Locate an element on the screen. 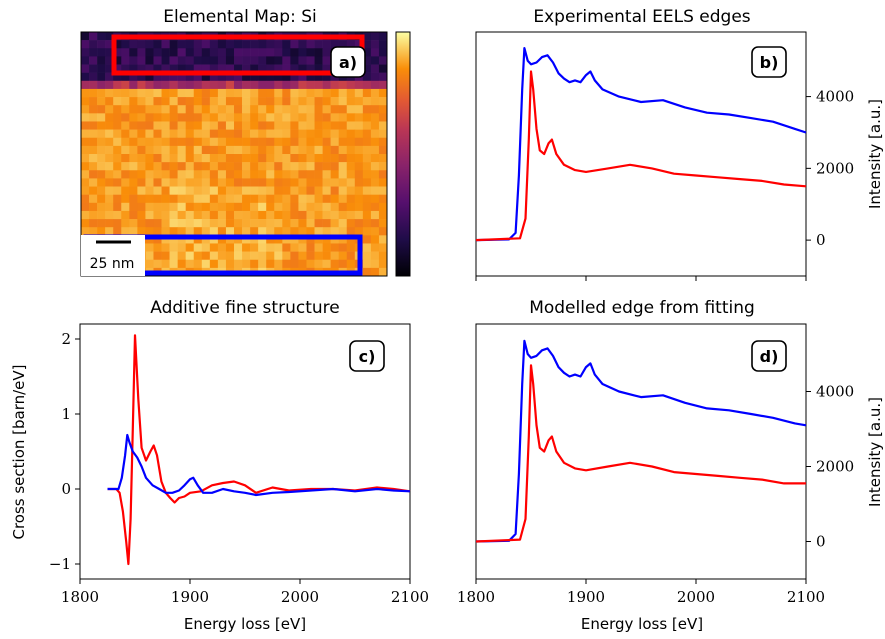 The height and width of the screenshot is (639, 885). y-tick-label: 0 is located at coordinates (66, 489).